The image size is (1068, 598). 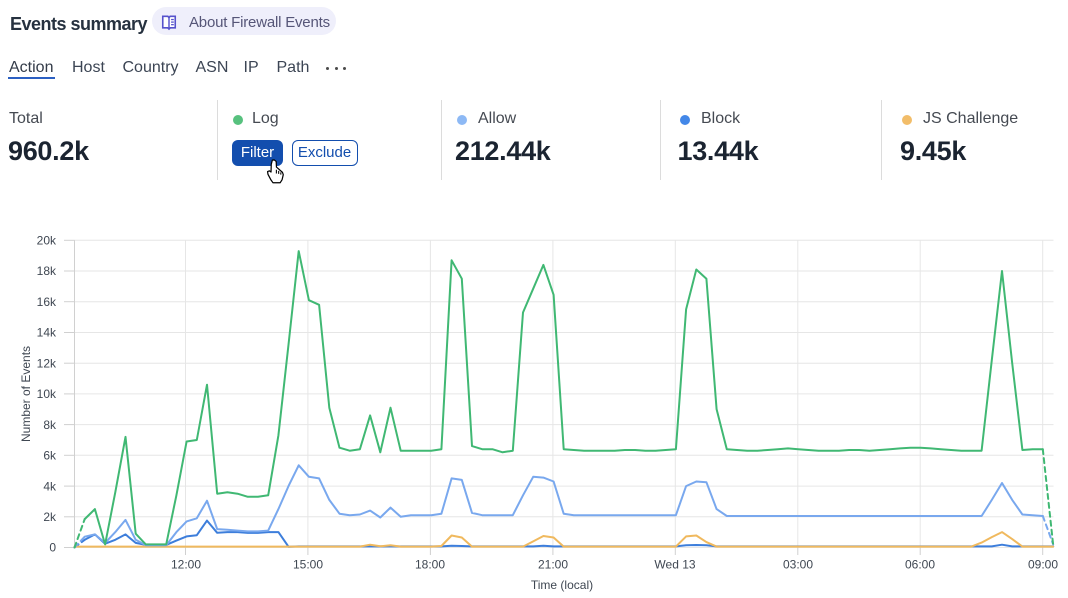 What do you see at coordinates (50, 486) in the screenshot?
I see `svg-text: 4k` at bounding box center [50, 486].